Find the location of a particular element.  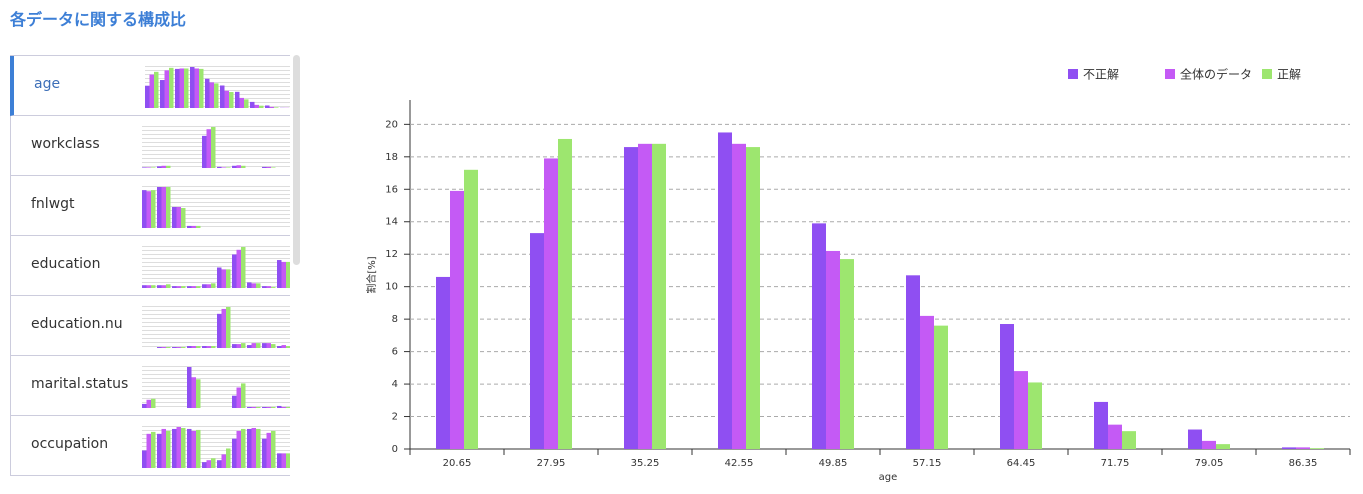

legend-swatch is located at coordinates (1170, 74).